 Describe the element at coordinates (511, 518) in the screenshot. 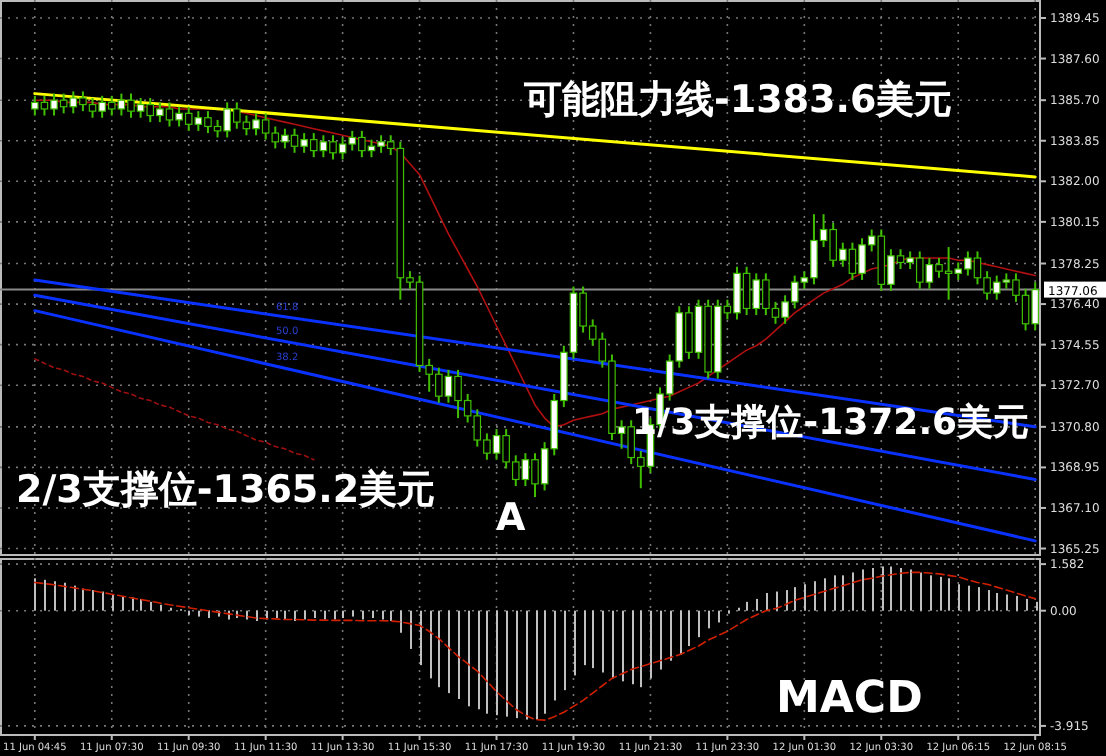

I see `annotation: A` at that location.